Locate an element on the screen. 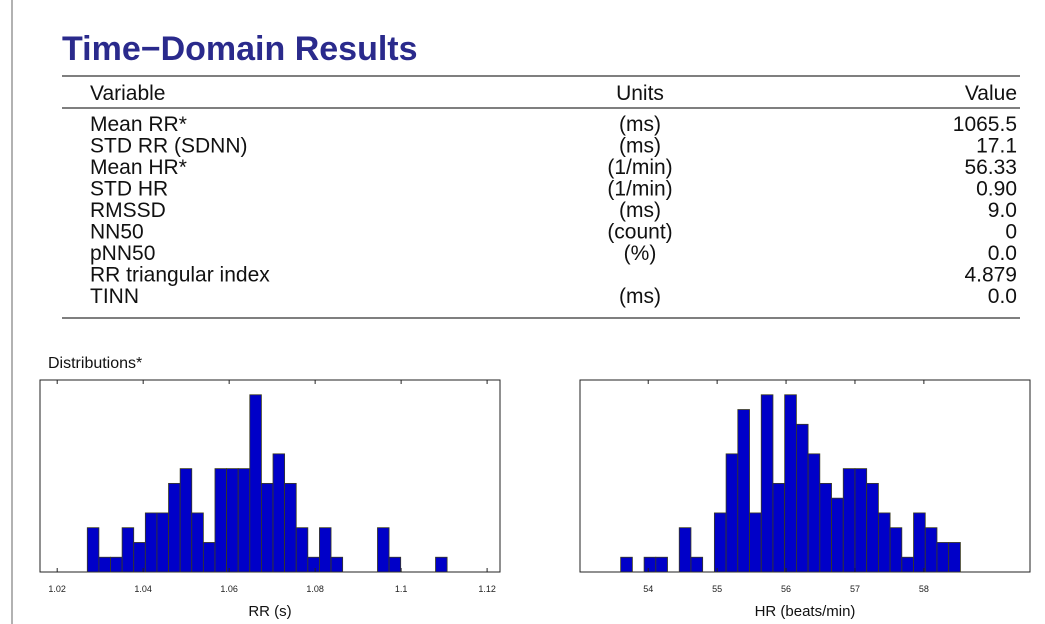  x-tick-label: 1.04 is located at coordinates (143, 589).